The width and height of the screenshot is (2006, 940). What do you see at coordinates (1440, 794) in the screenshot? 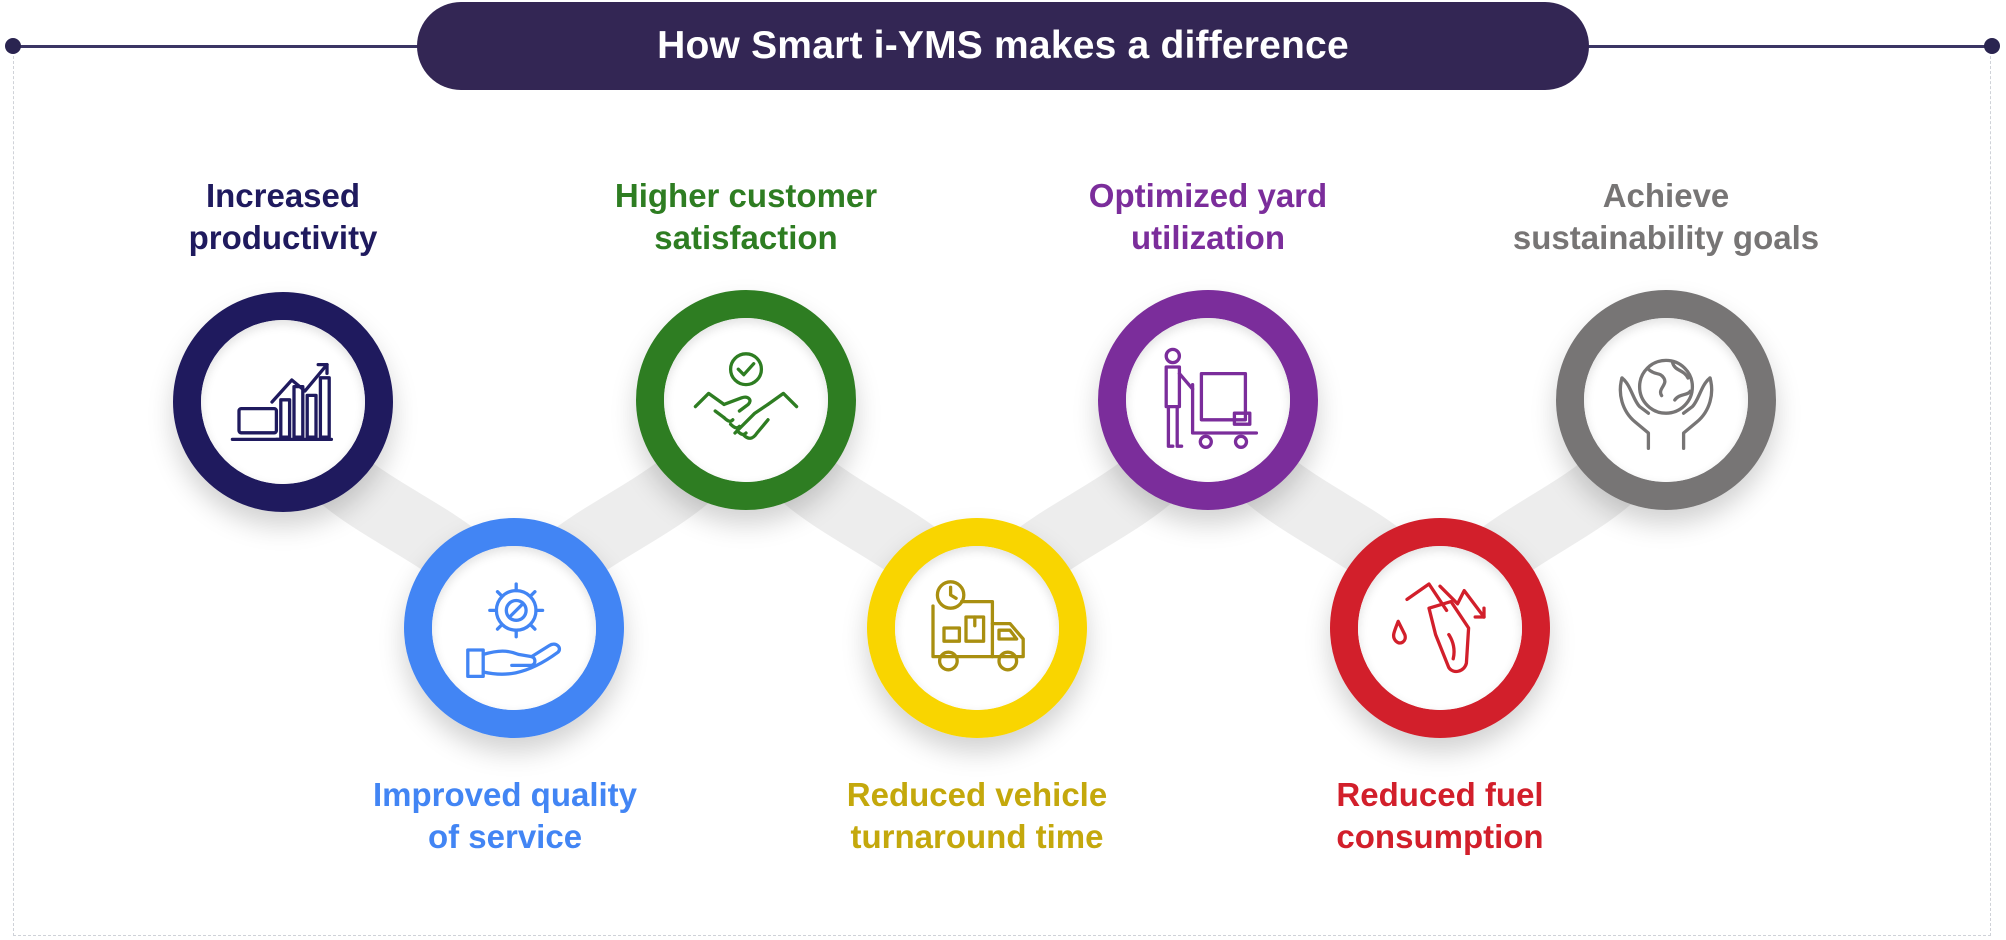
I see `label-line-1: Reduced fuel` at bounding box center [1440, 794].